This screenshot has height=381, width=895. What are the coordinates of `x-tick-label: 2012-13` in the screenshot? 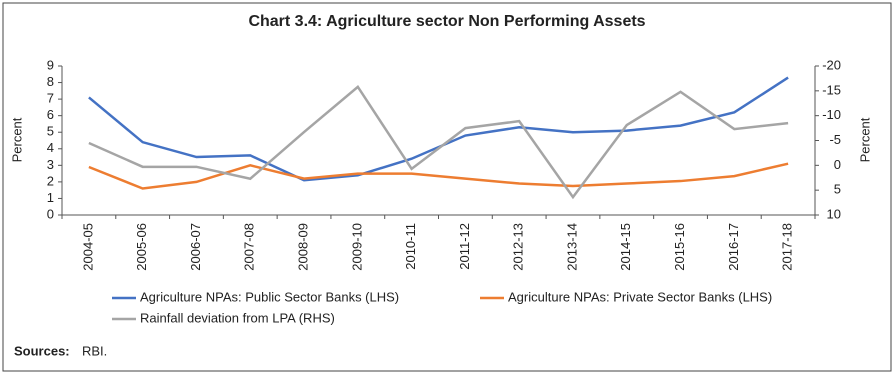 It's located at (518, 247).